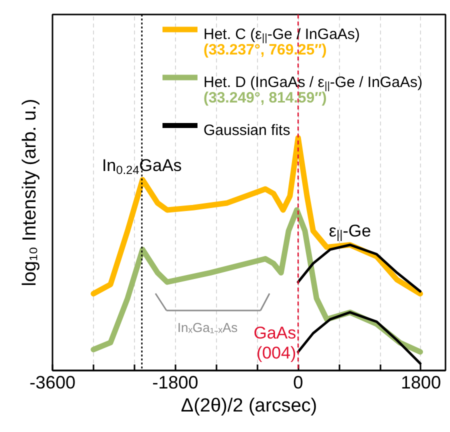 The image size is (450, 432). Describe the element at coordinates (275, 343) in the screenshot. I see `ref-line-label: GaAs (004)` at that location.